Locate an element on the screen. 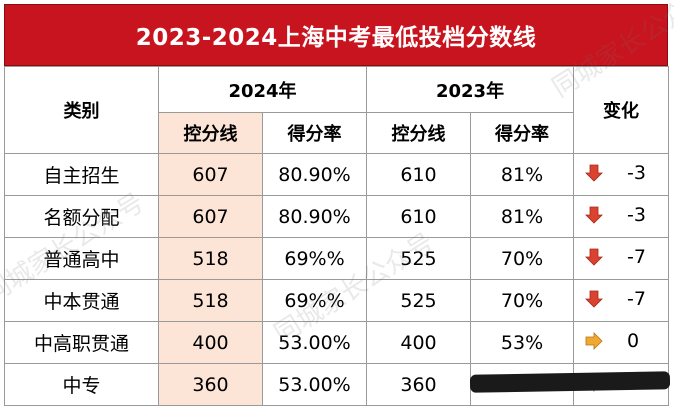  row-category: 中高职贯通 is located at coordinates (81, 342).